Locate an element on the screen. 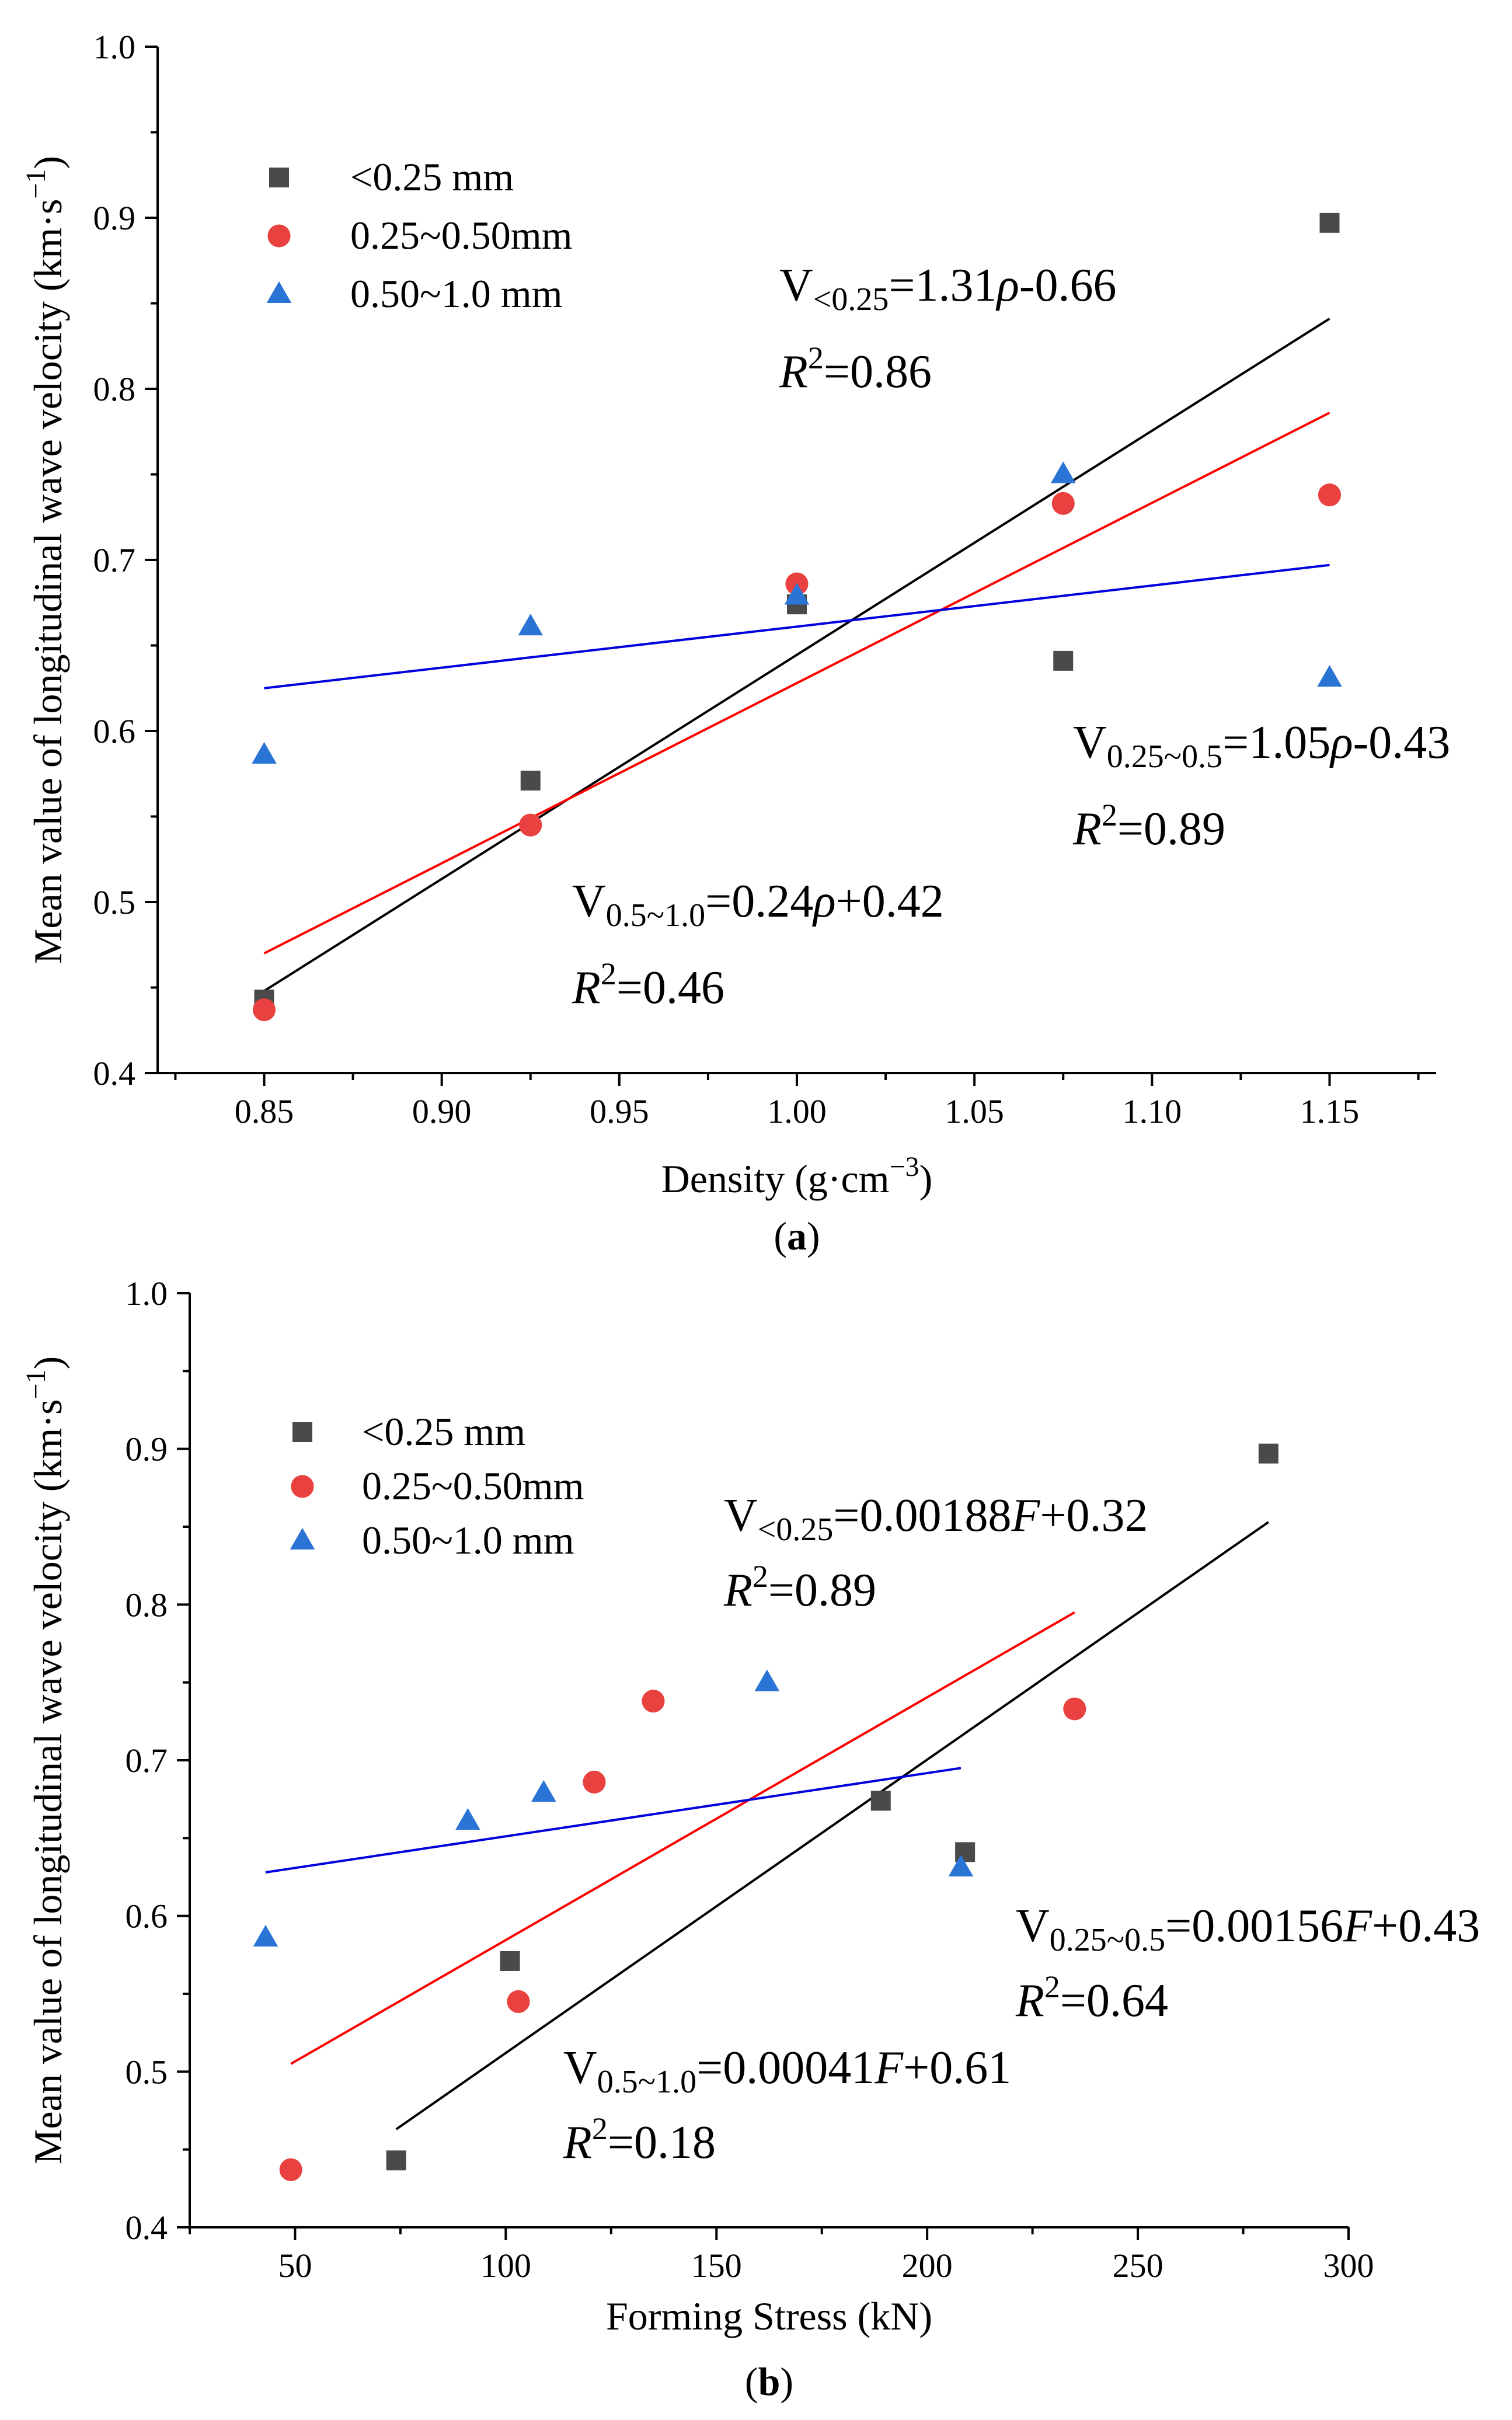  eq-coefficient: =0.00188 is located at coordinates (922, 1516).